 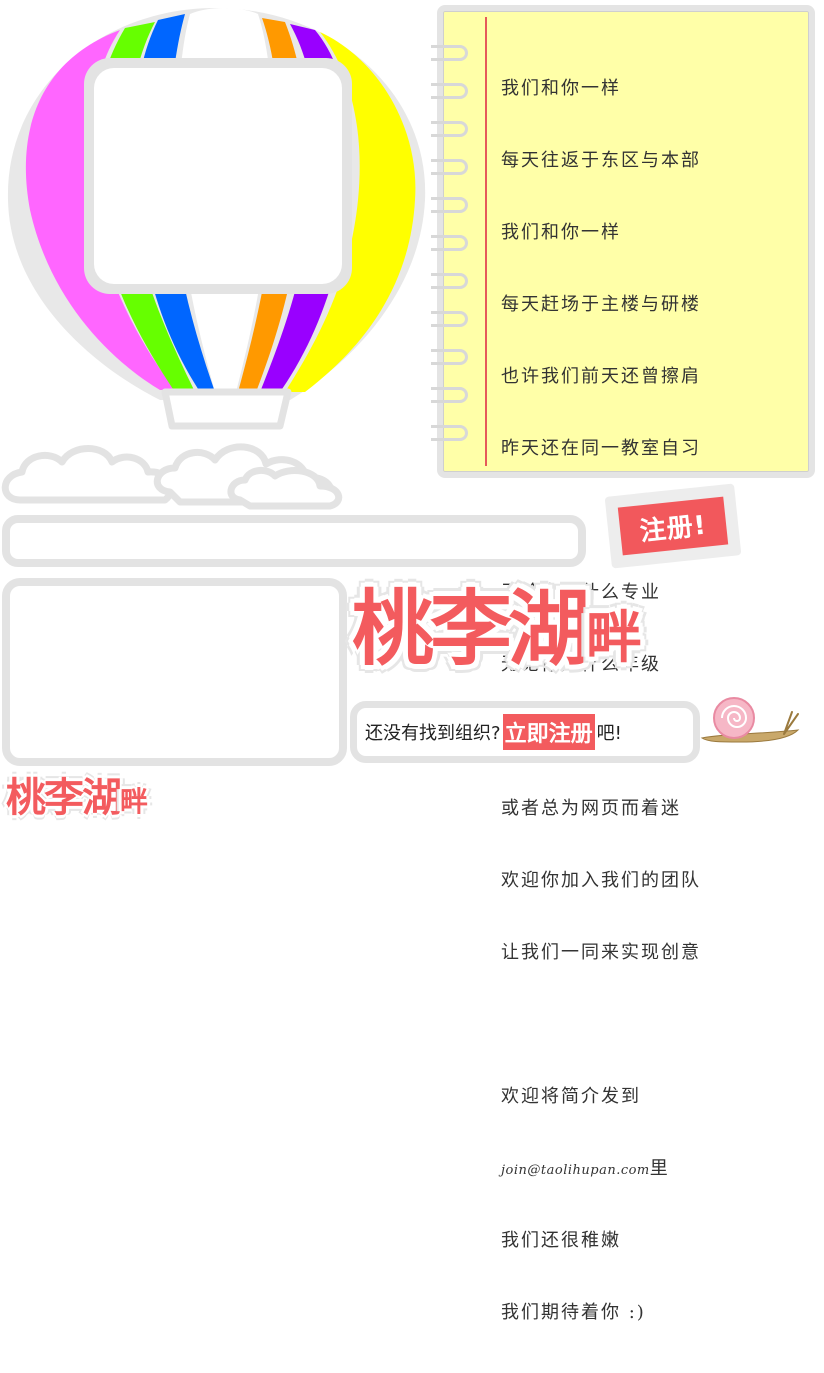 I want to click on email-link: join@taolihupan.com, so click(x=575, y=1170).